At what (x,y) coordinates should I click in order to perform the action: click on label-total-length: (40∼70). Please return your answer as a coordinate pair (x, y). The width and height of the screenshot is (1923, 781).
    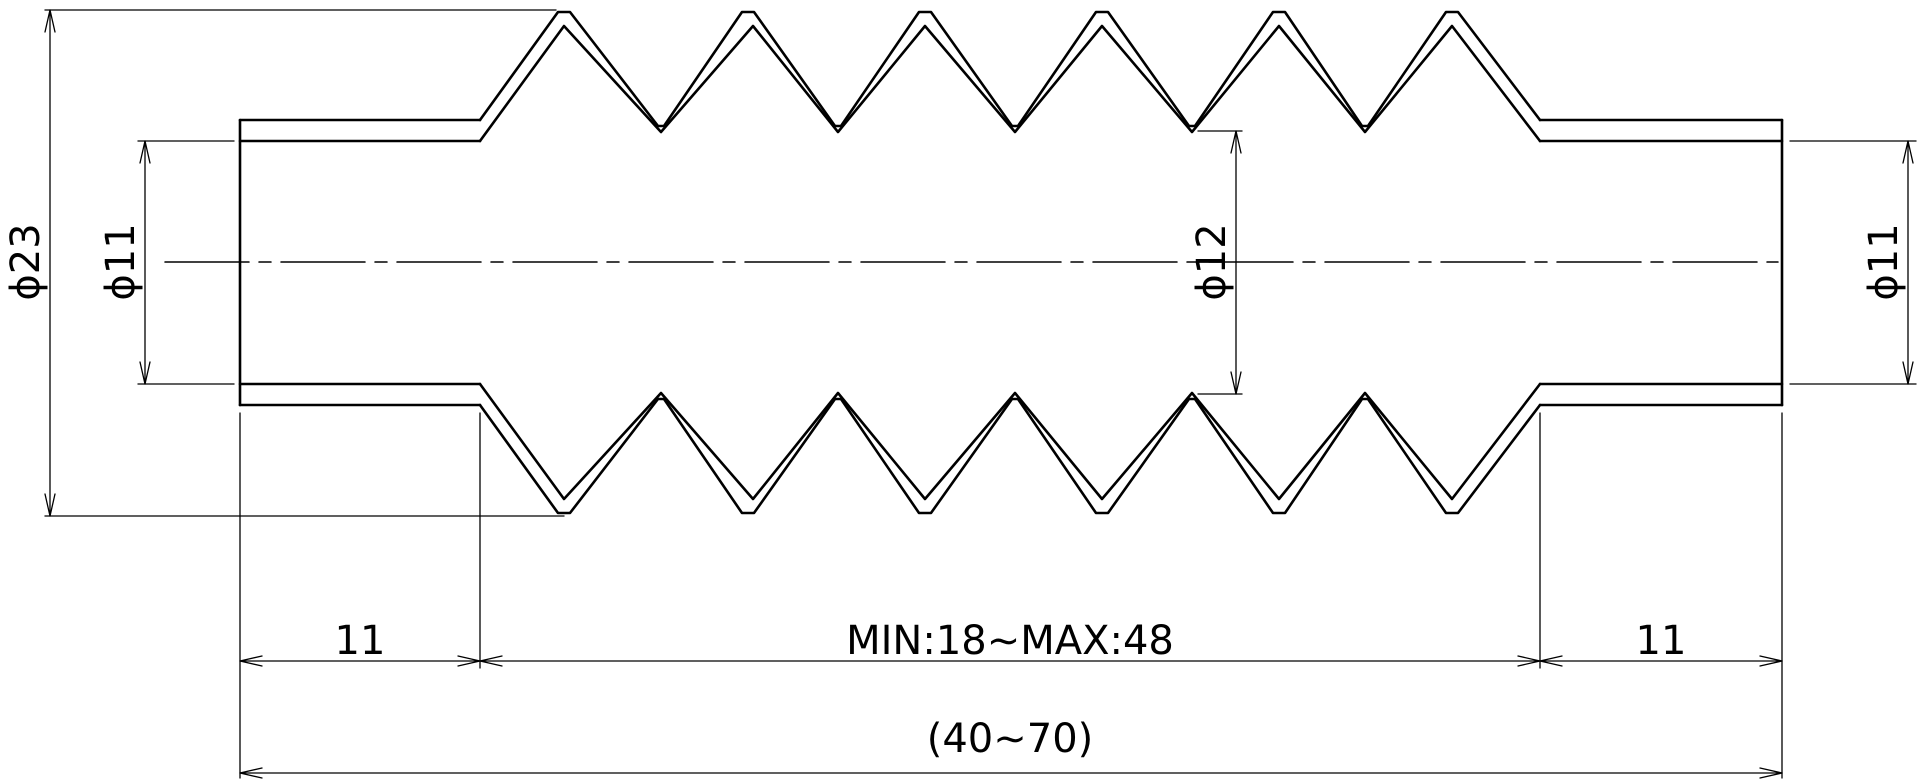
    Looking at the image, I should click on (1010, 739).